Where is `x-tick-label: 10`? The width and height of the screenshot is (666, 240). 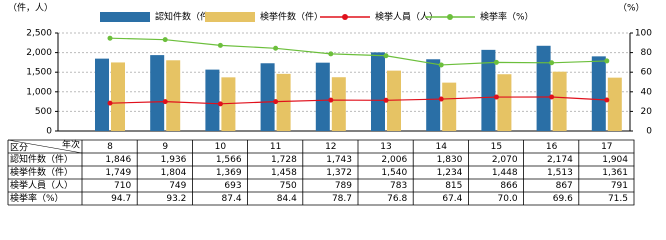 x-tick-label: 10 is located at coordinates (221, 147).